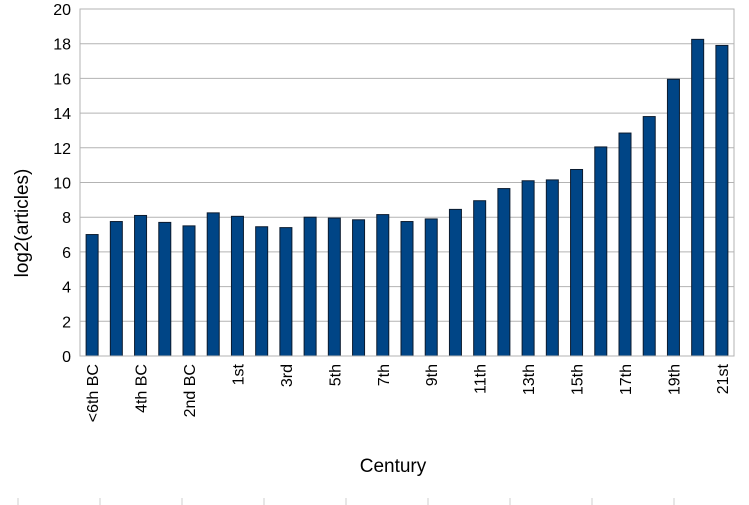 This screenshot has height=505, width=749. I want to click on y-tick-label: 16, so click(62, 79).